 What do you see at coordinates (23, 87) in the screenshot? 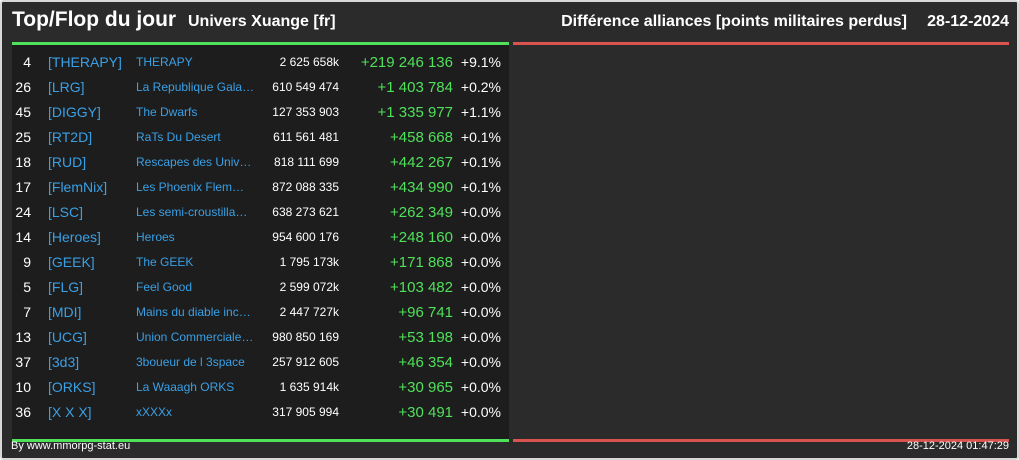
I see `rank-cell: 26` at bounding box center [23, 87].